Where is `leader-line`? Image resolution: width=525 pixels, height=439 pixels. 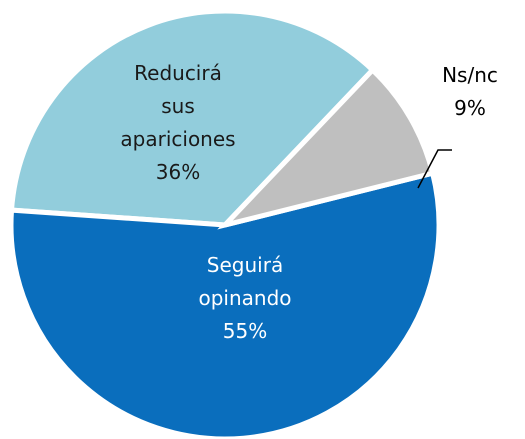 leader-line is located at coordinates (434, 169).